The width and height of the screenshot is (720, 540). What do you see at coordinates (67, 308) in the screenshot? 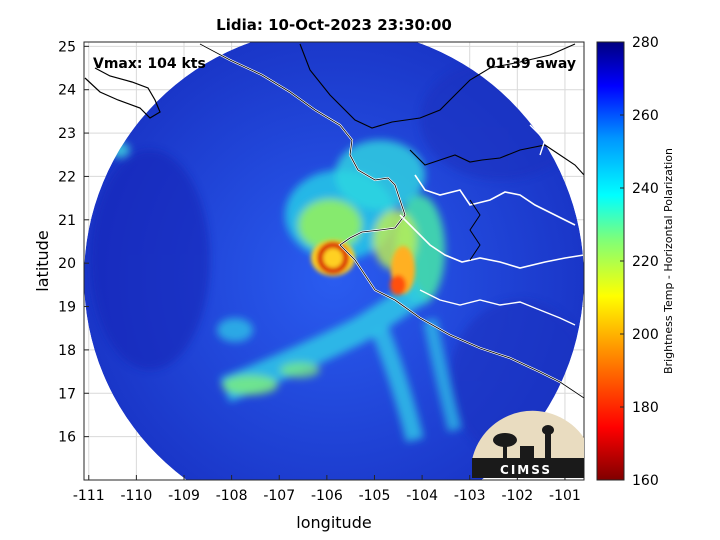
I see `y-tick-label: 19` at bounding box center [67, 308].